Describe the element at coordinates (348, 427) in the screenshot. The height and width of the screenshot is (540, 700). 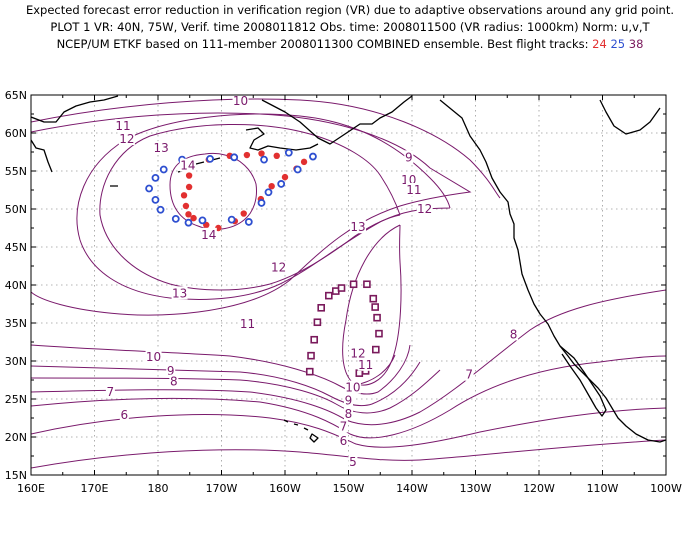
I see `contour-6-south` at that location.